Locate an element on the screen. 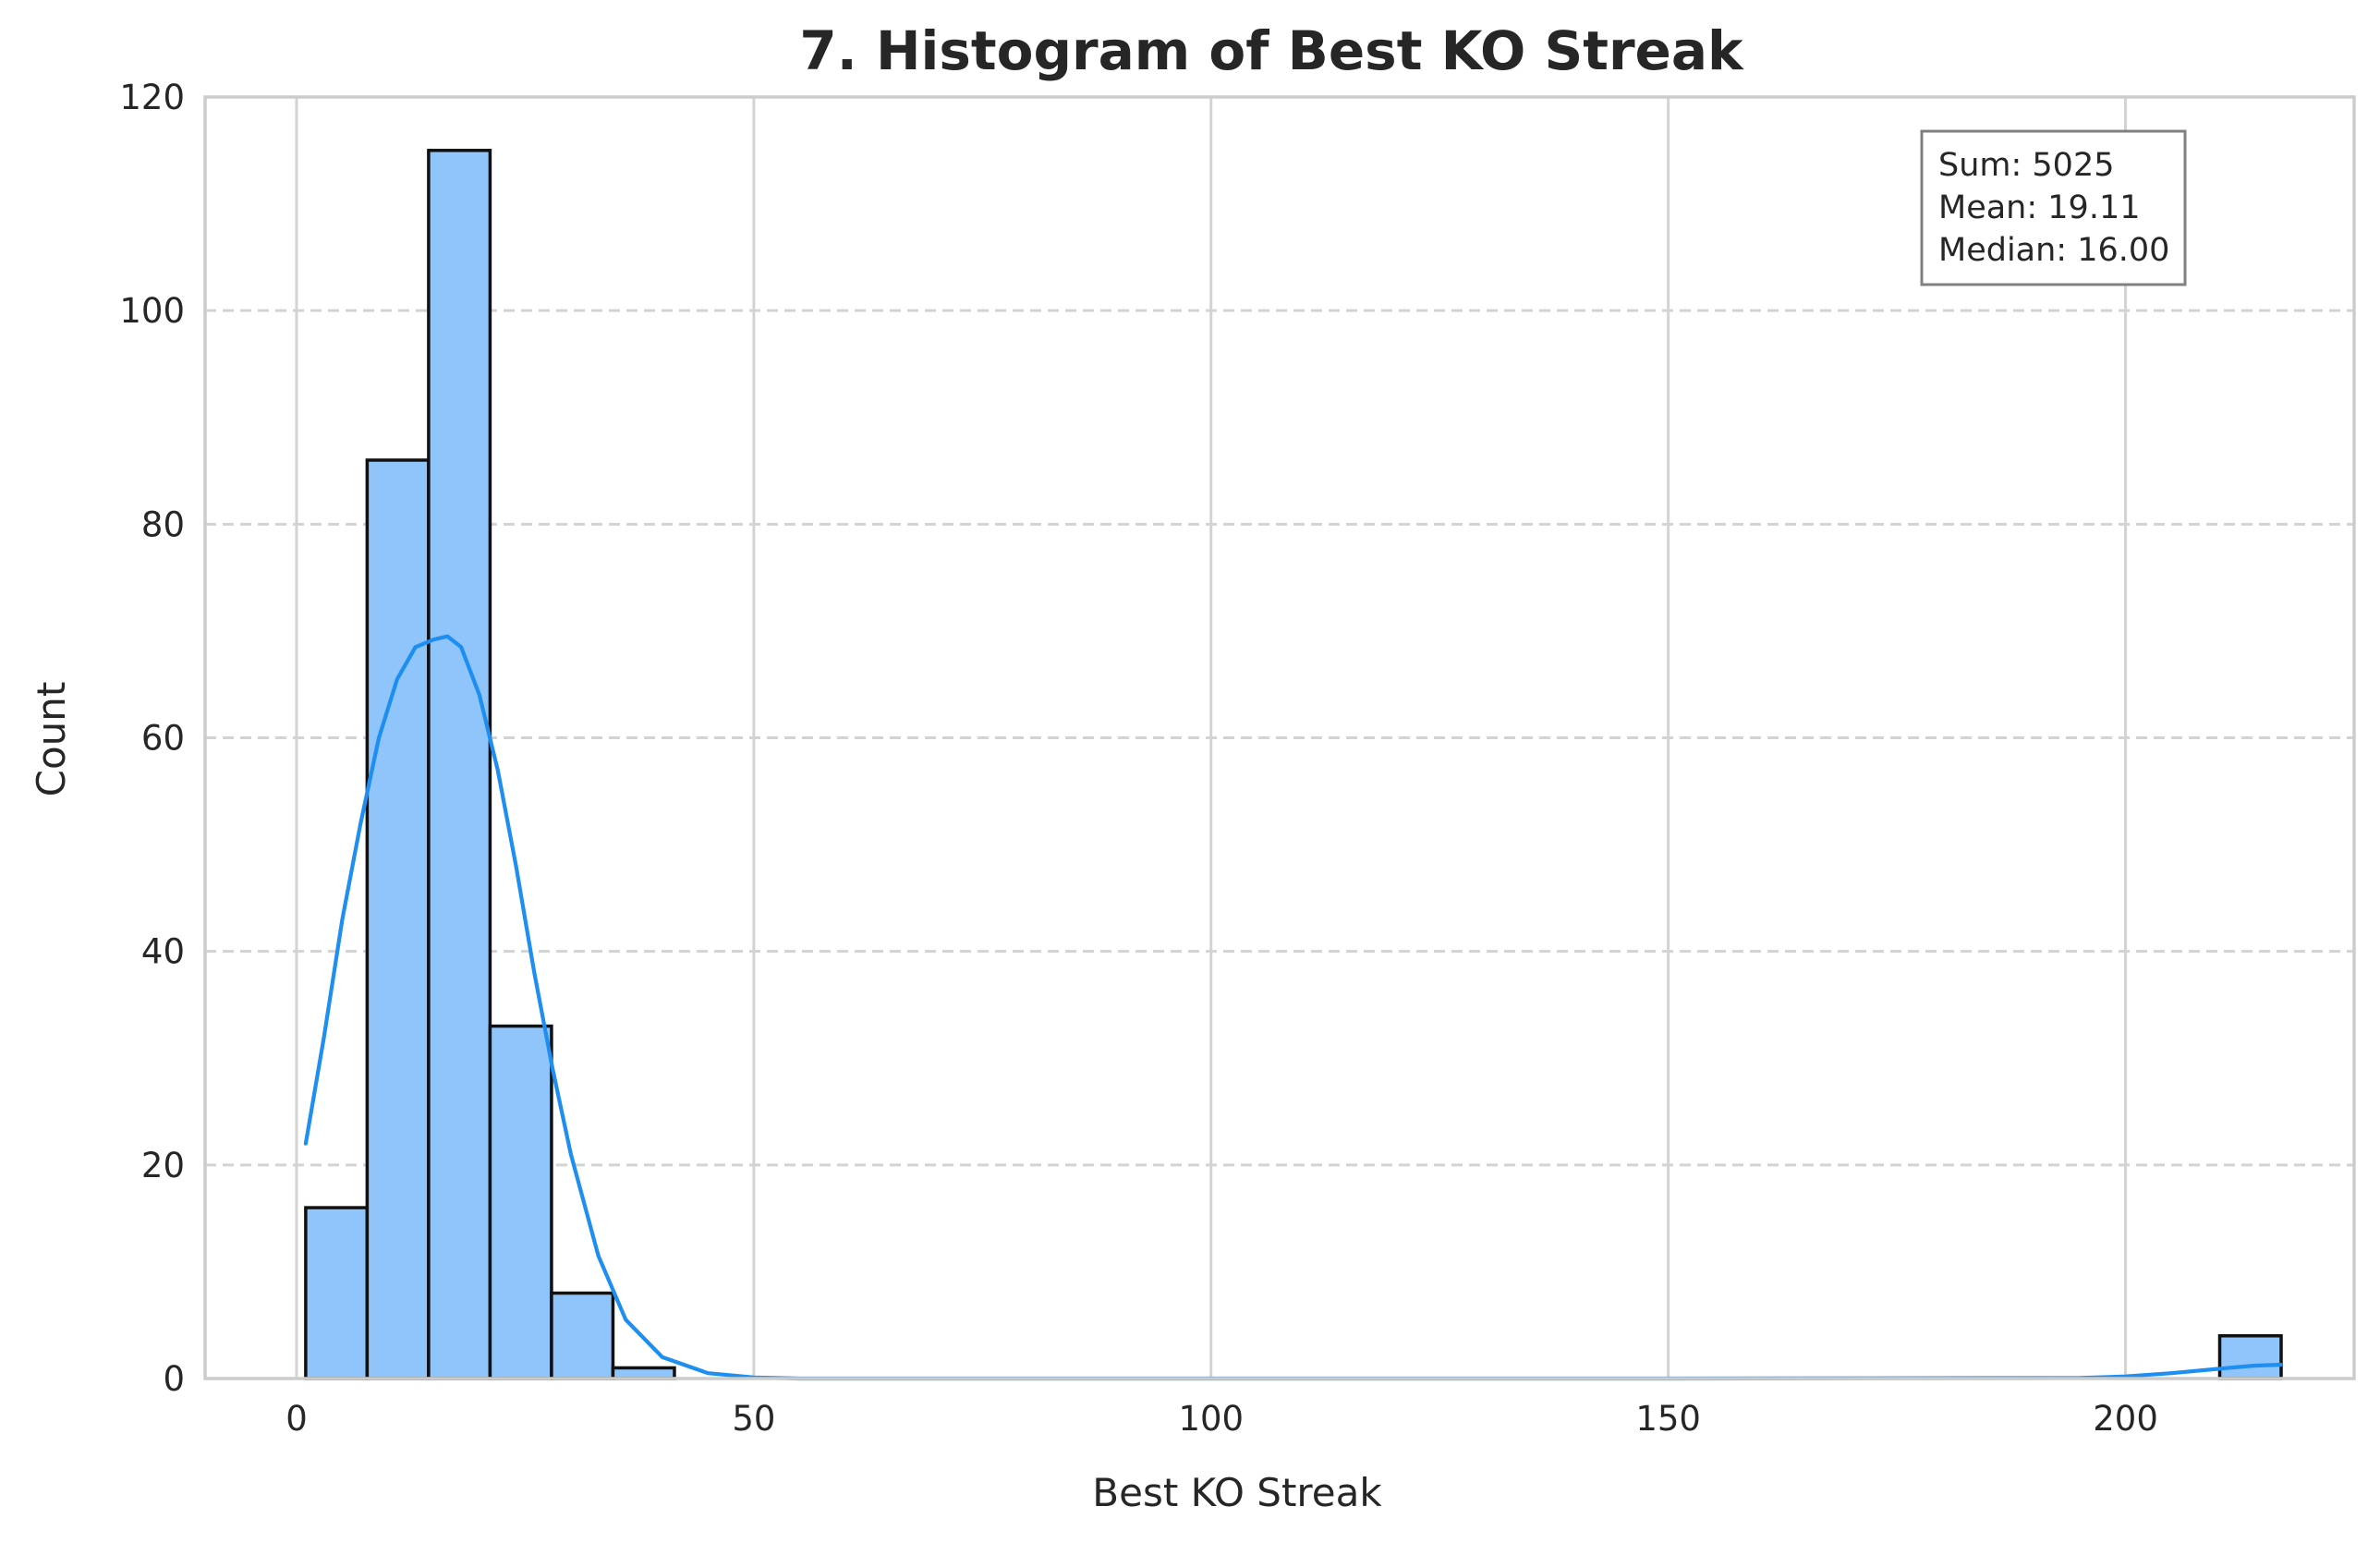  y-tick-label: 120 is located at coordinates (152, 98).